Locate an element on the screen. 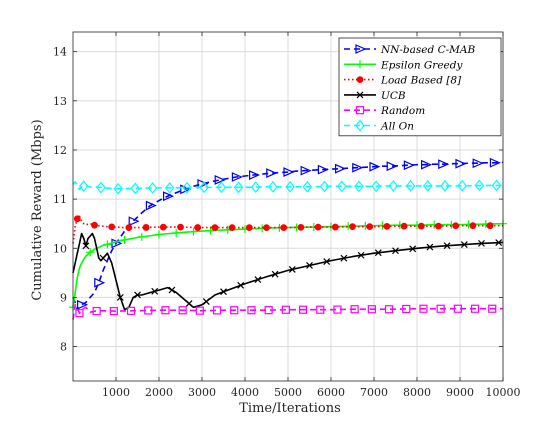  x-tick-label: 2000 is located at coordinates (159, 392).